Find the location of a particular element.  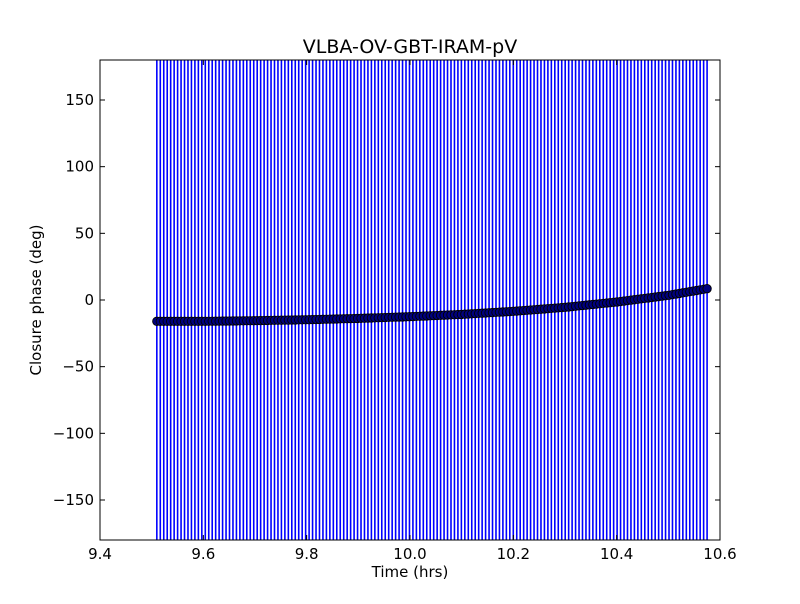

y-tick-label: 0 is located at coordinates (89, 300).